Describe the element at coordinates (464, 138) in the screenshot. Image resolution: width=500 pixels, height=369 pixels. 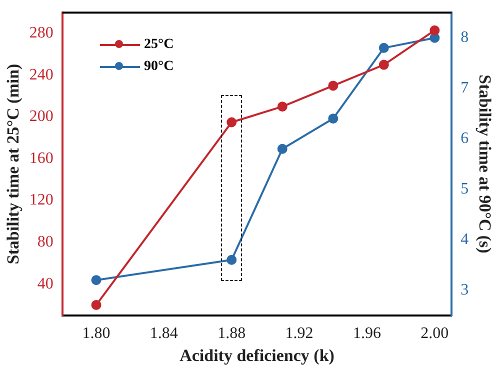
I see `y2-tick-label: 6` at that location.